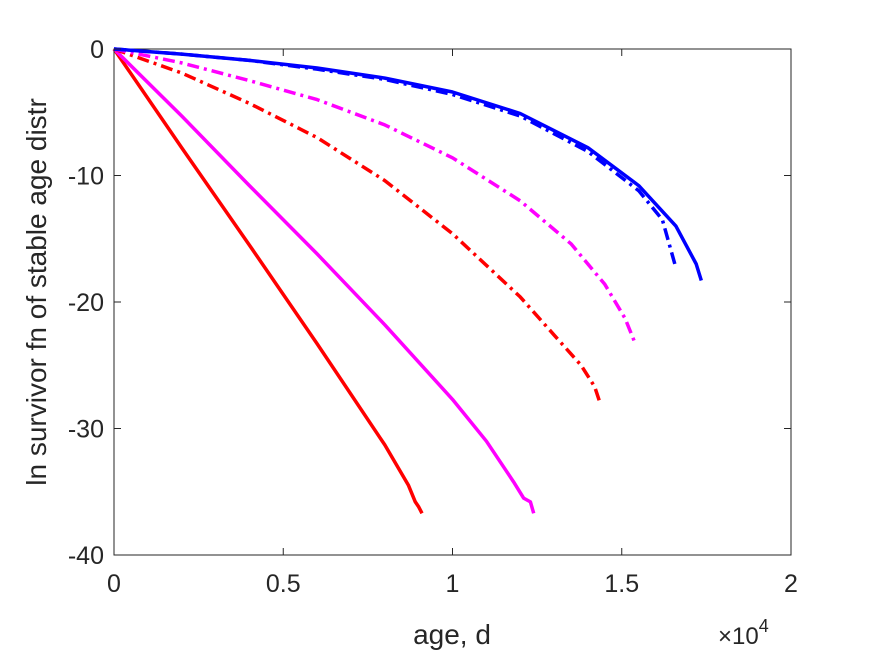  What do you see at coordinates (86, 177) in the screenshot?
I see `y-tick-label: -10` at bounding box center [86, 177].